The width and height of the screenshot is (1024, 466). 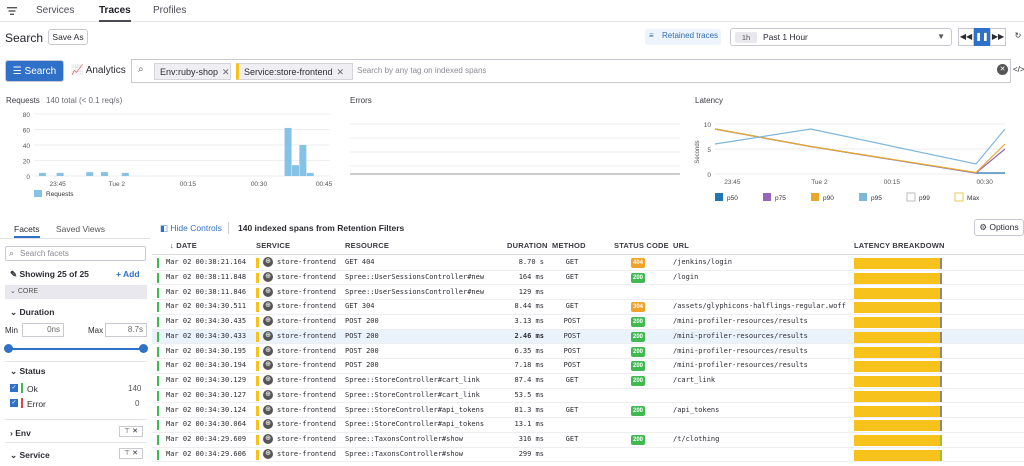 I want to click on rewind-icon: ◀◀, so click(x=966, y=37).